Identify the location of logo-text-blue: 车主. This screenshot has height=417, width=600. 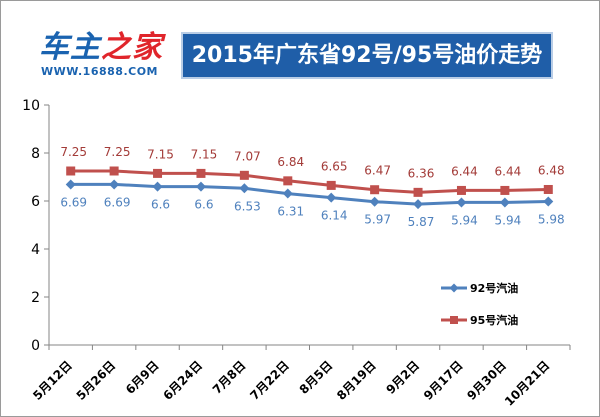
(70, 47).